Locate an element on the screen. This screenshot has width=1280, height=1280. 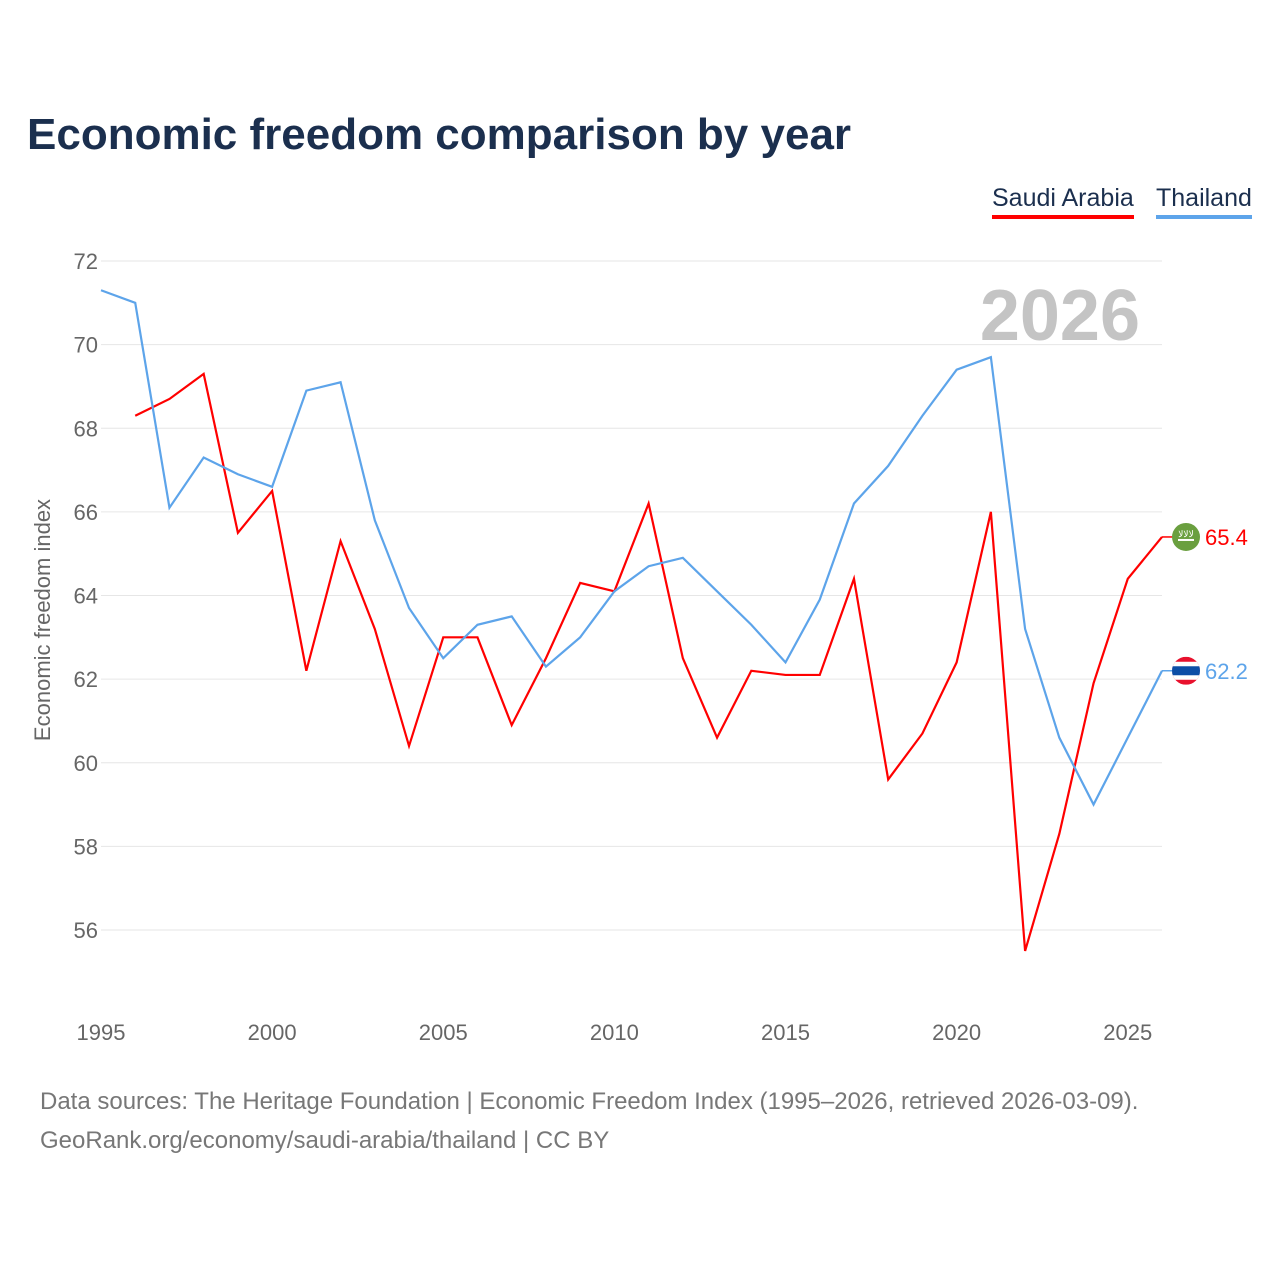
x-tick-label: 2005 is located at coordinates (443, 1032).